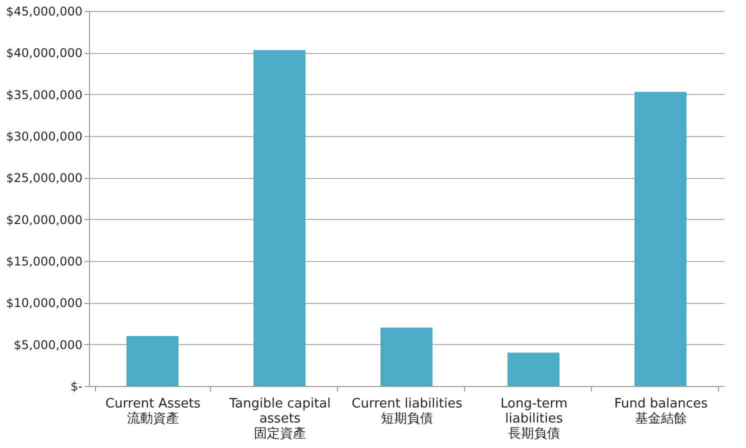 Image resolution: width=746 pixels, height=448 pixels. What do you see at coordinates (76, 387) in the screenshot?
I see `y-tick-label: $-` at bounding box center [76, 387].